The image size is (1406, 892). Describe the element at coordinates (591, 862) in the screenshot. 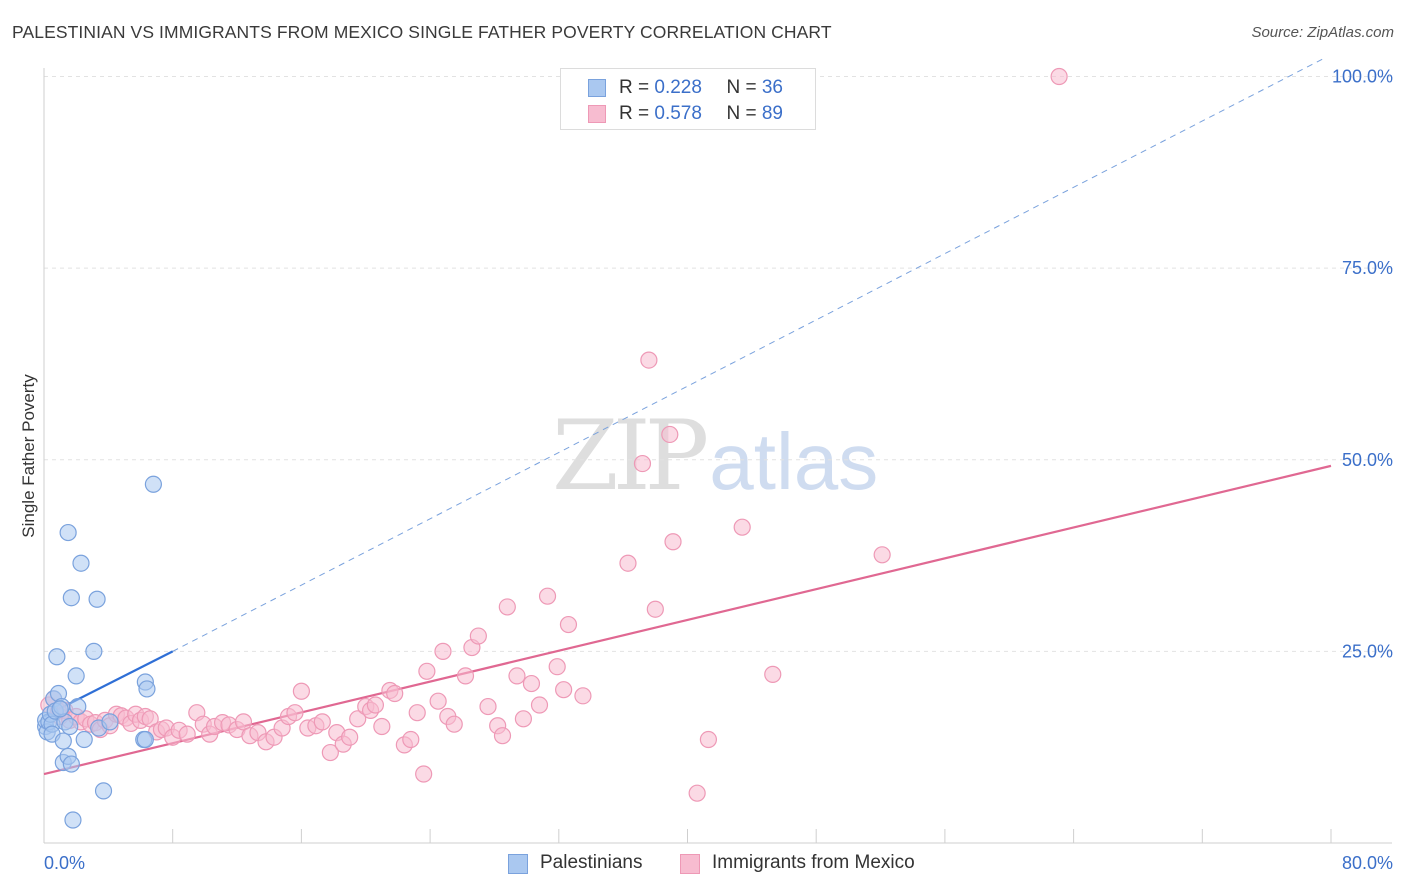

I see `legend-label: Palestinians` at that location.